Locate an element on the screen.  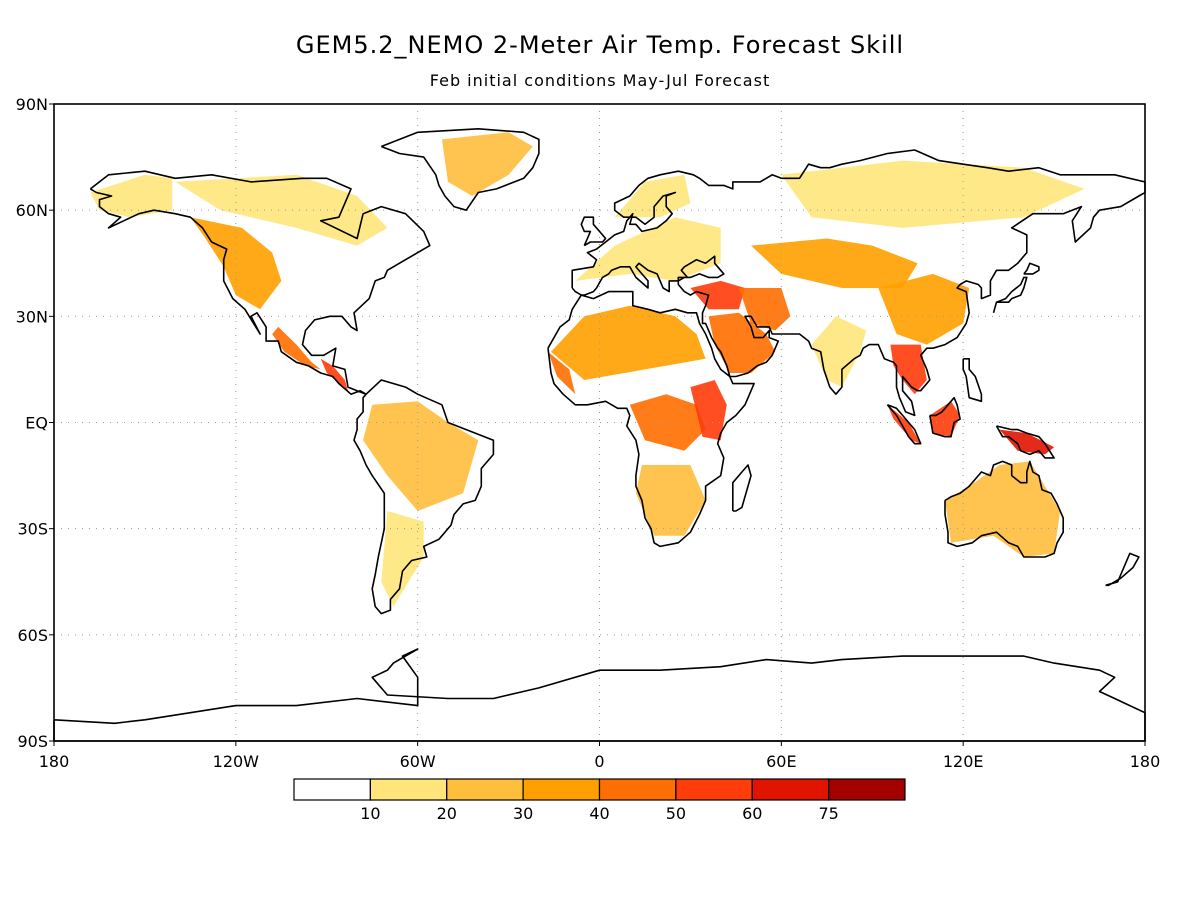
latitude-tick-label: 60N is located at coordinates (32, 210).